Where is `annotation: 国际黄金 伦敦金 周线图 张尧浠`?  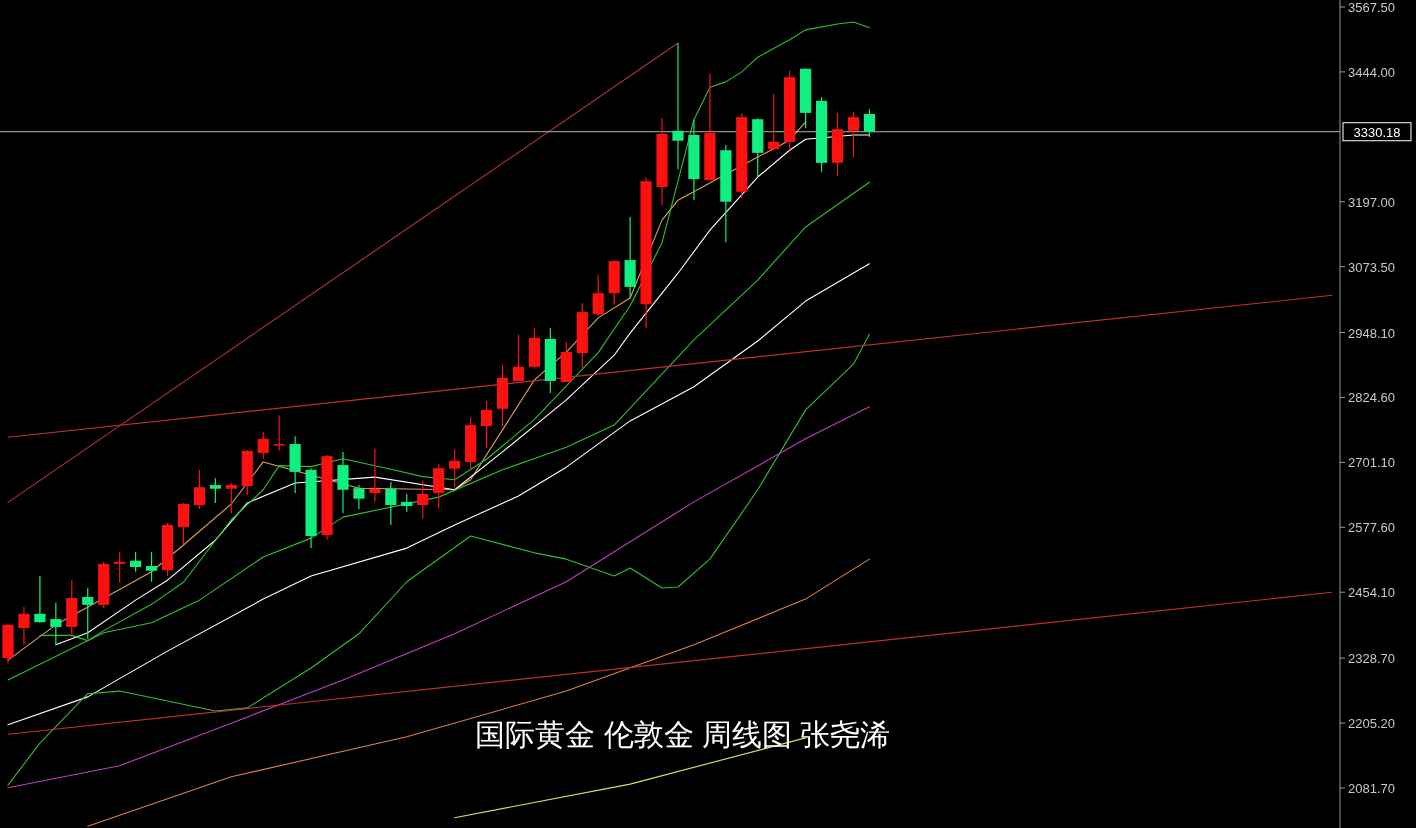 annotation: 国际黄金 伦敦金 周线图 张尧浠 is located at coordinates (683, 734).